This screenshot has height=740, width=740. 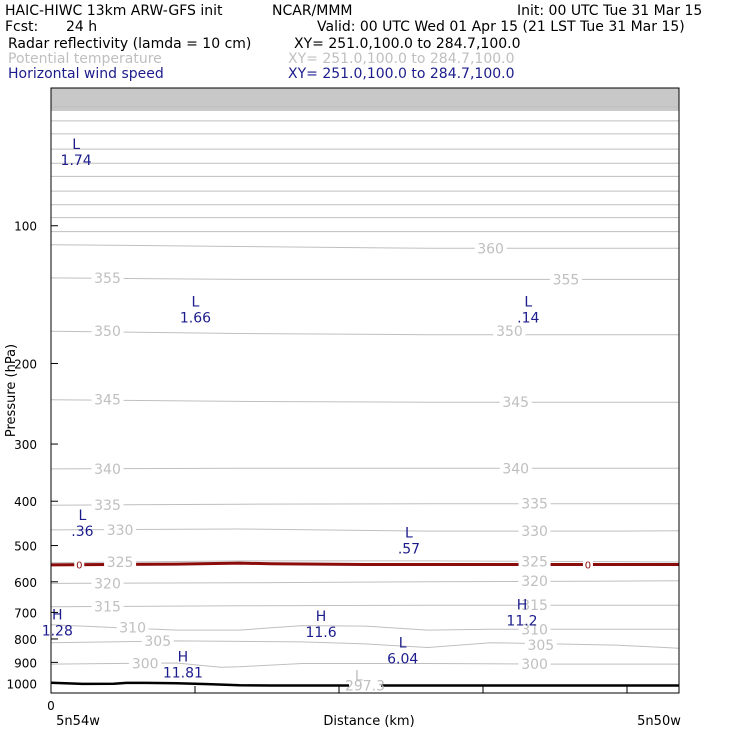 What do you see at coordinates (107, 506) in the screenshot?
I see `theta-label: 335` at bounding box center [107, 506].